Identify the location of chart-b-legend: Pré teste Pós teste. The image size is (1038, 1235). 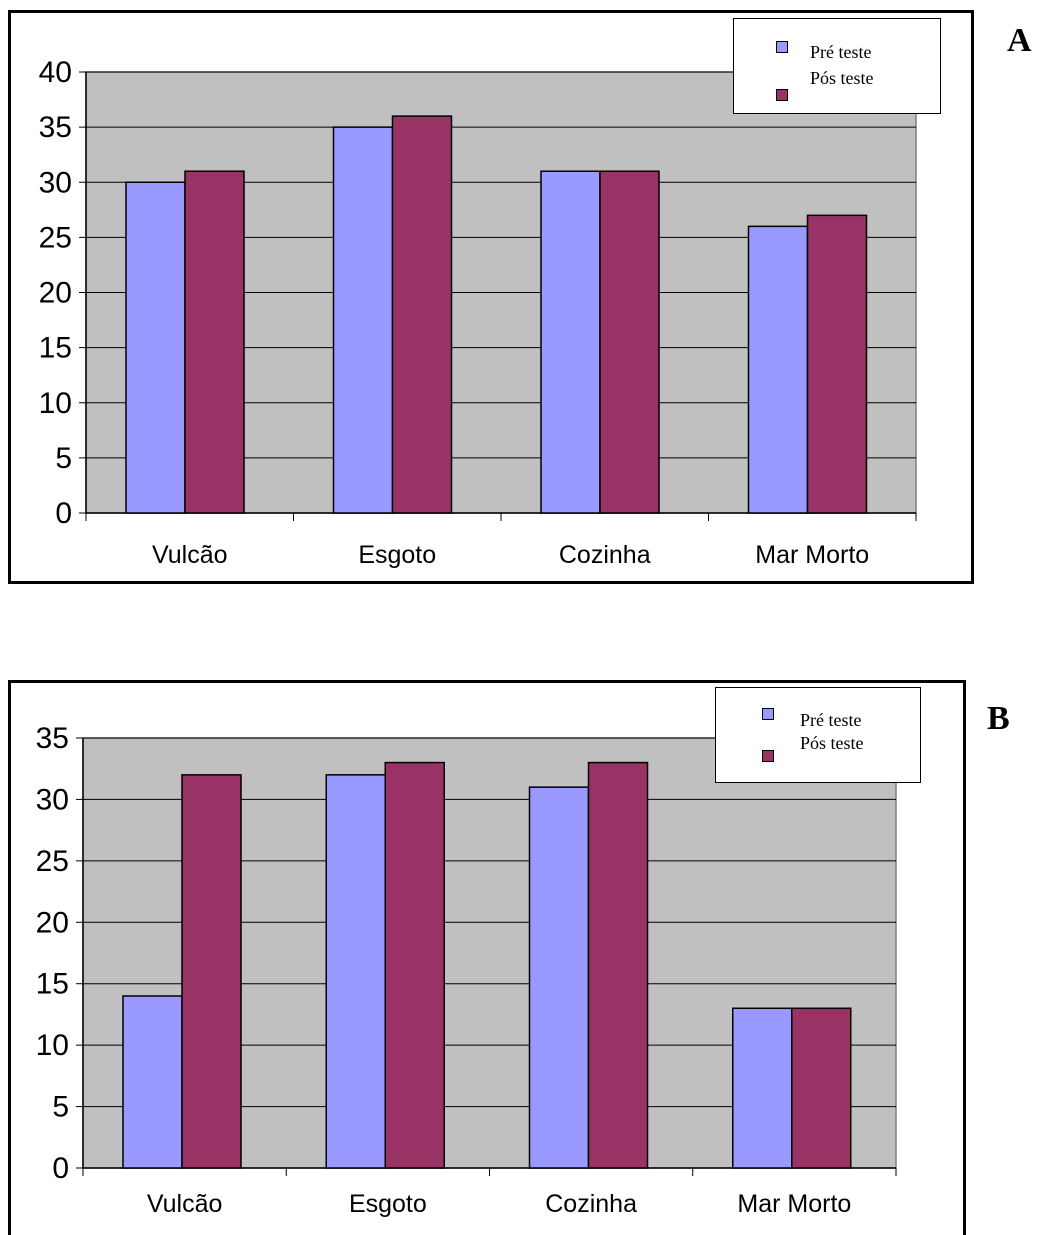
(818, 735).